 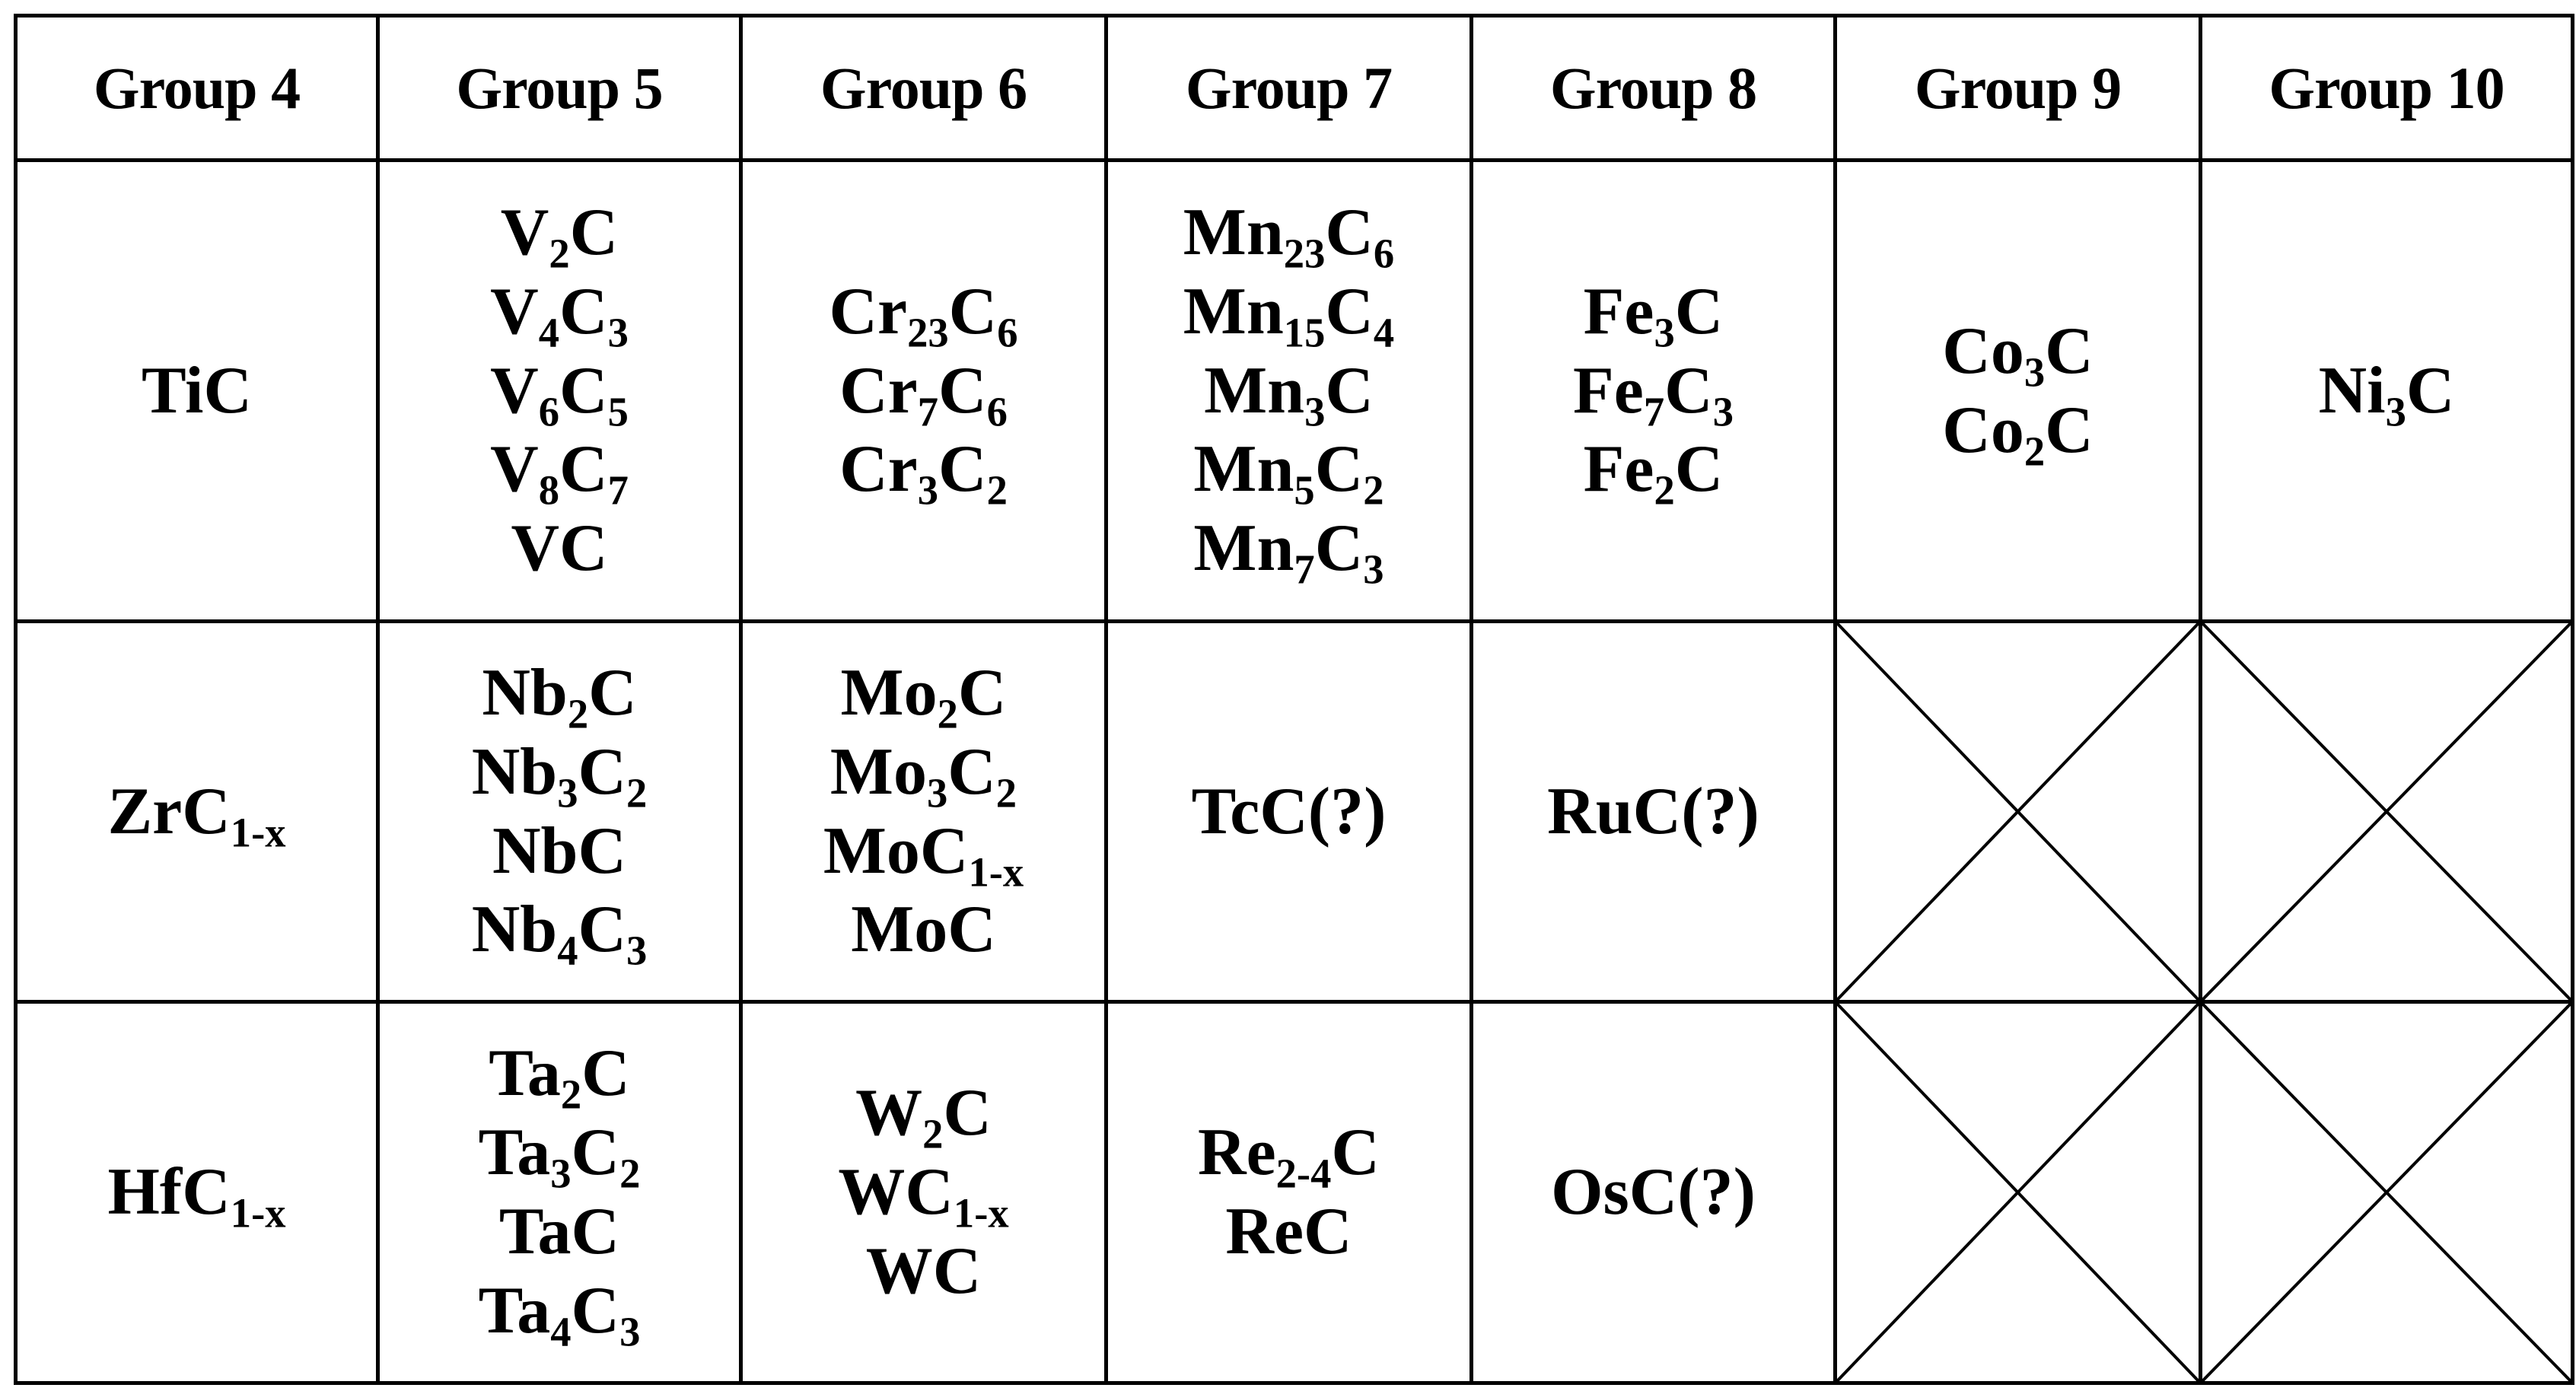 What do you see at coordinates (1653, 88) in the screenshot?
I see `group-header: Group 8` at bounding box center [1653, 88].